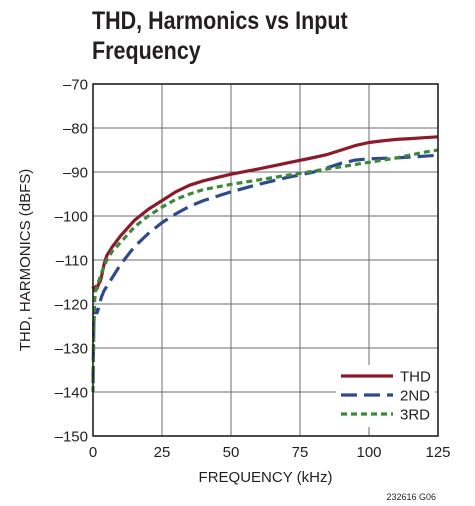 This screenshot has height=506, width=475. What do you see at coordinates (411, 497) in the screenshot?
I see `figure-code: 232616 G06` at bounding box center [411, 497].